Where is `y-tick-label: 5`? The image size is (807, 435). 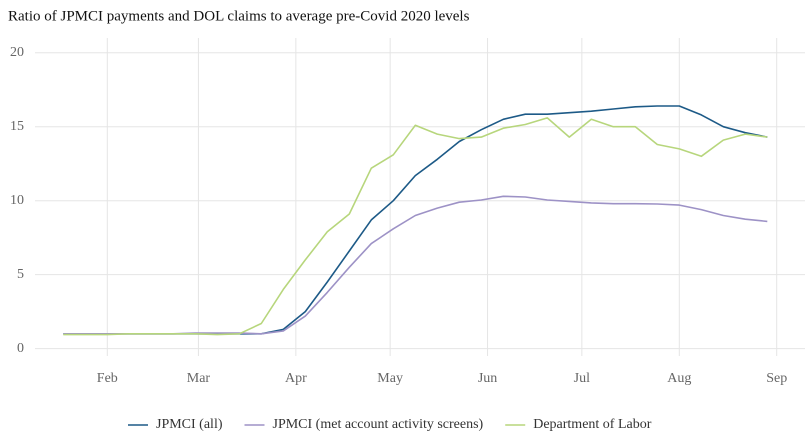 y-tick-label: 5 is located at coordinates (20, 274).